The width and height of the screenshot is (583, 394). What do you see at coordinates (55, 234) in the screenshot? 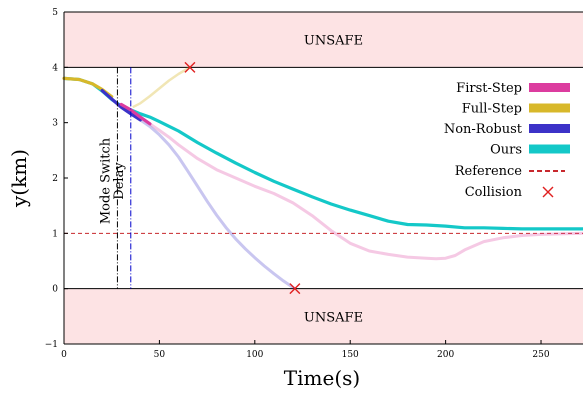
I see `y-tick-label: 1` at bounding box center [55, 234].